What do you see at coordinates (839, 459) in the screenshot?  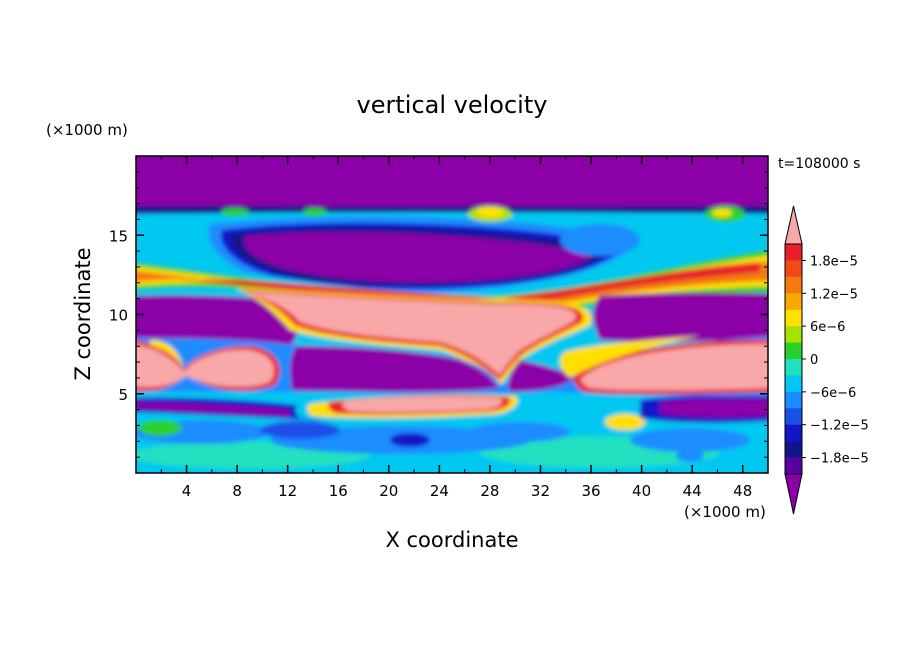 I see `colorbar-label: −1.8e−5` at bounding box center [839, 459].